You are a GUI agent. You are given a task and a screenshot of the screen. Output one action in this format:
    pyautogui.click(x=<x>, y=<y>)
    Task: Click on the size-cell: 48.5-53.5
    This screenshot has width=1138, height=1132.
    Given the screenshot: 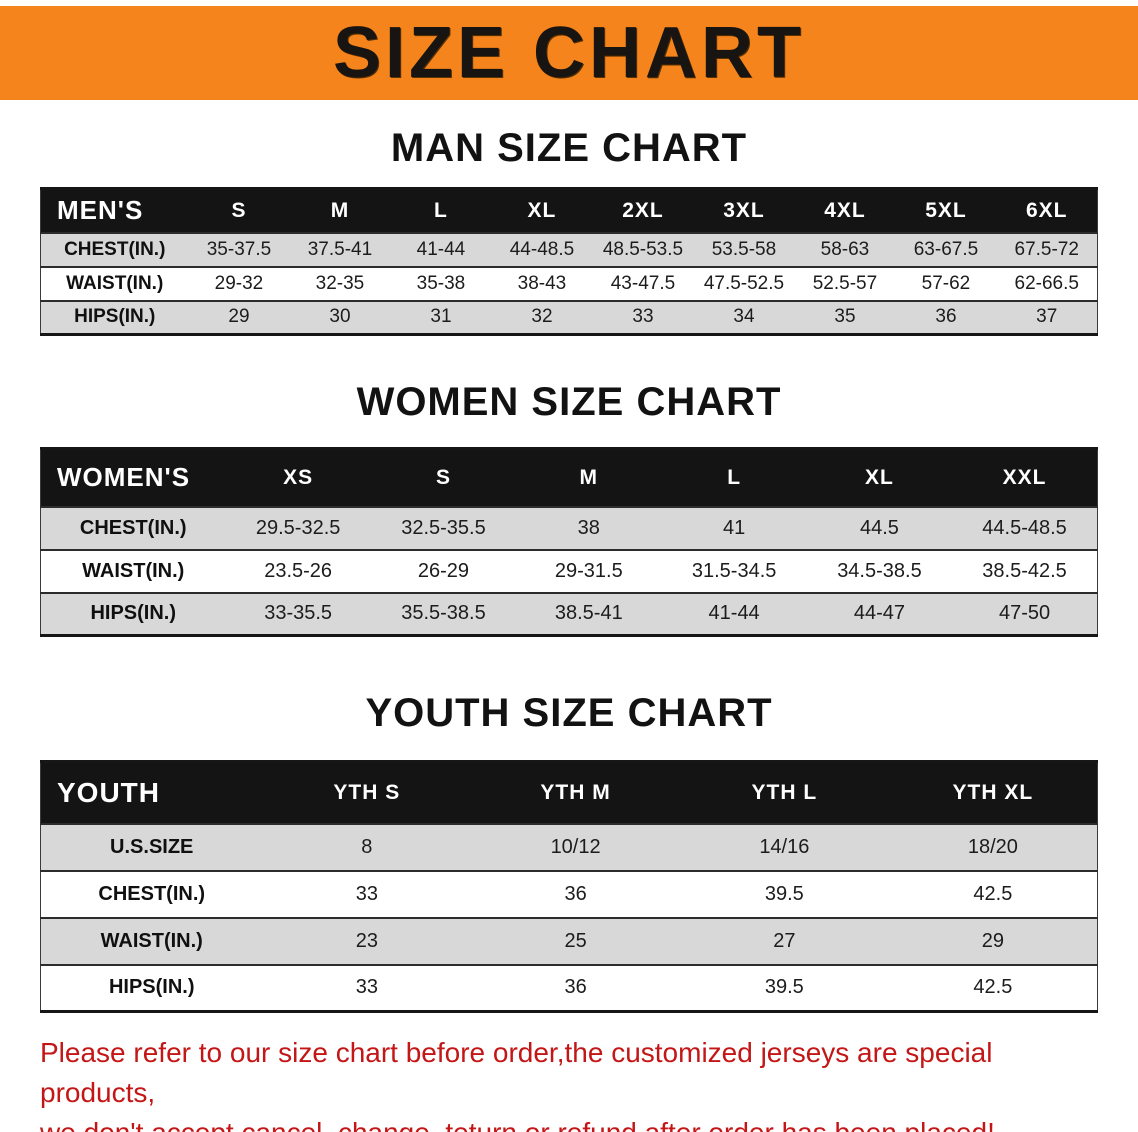 What is the action you would take?
    pyautogui.click(x=643, y=249)
    